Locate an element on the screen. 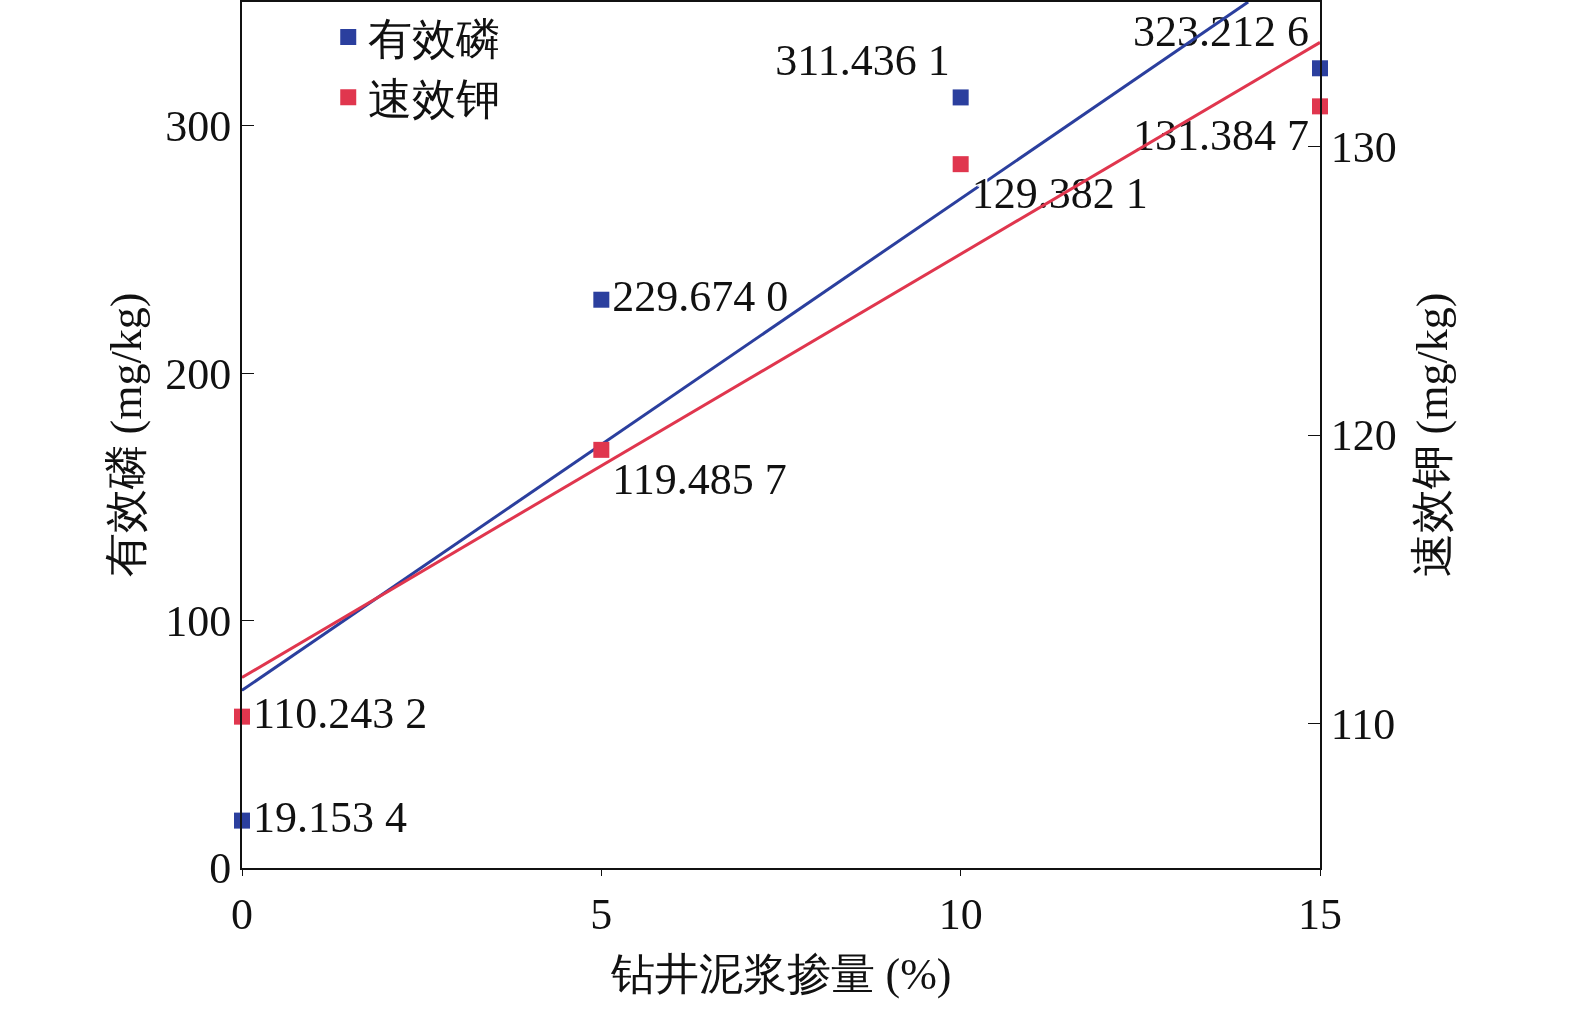  y-tick-label: 200 is located at coordinates (198, 374).